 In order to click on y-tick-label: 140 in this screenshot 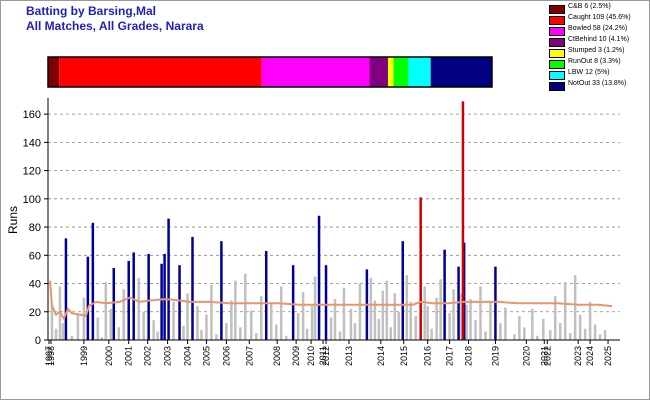, I will do `click(32, 143)`.